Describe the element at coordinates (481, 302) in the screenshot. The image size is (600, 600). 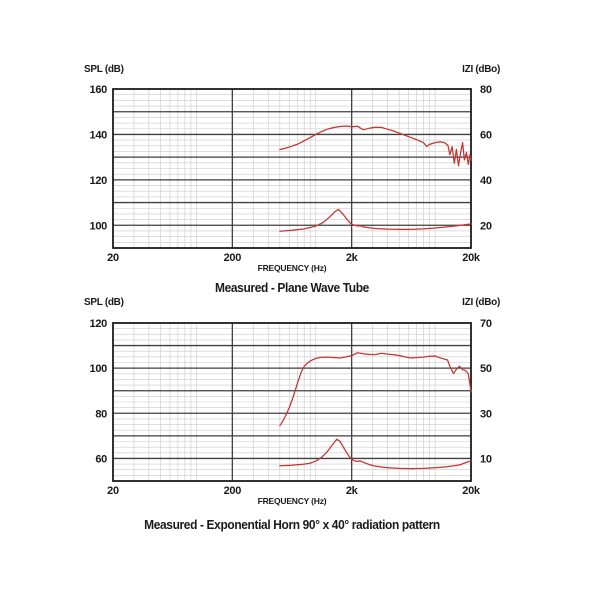
I see `impedance-axis-label-bottom: IZI (dBo)` at that location.